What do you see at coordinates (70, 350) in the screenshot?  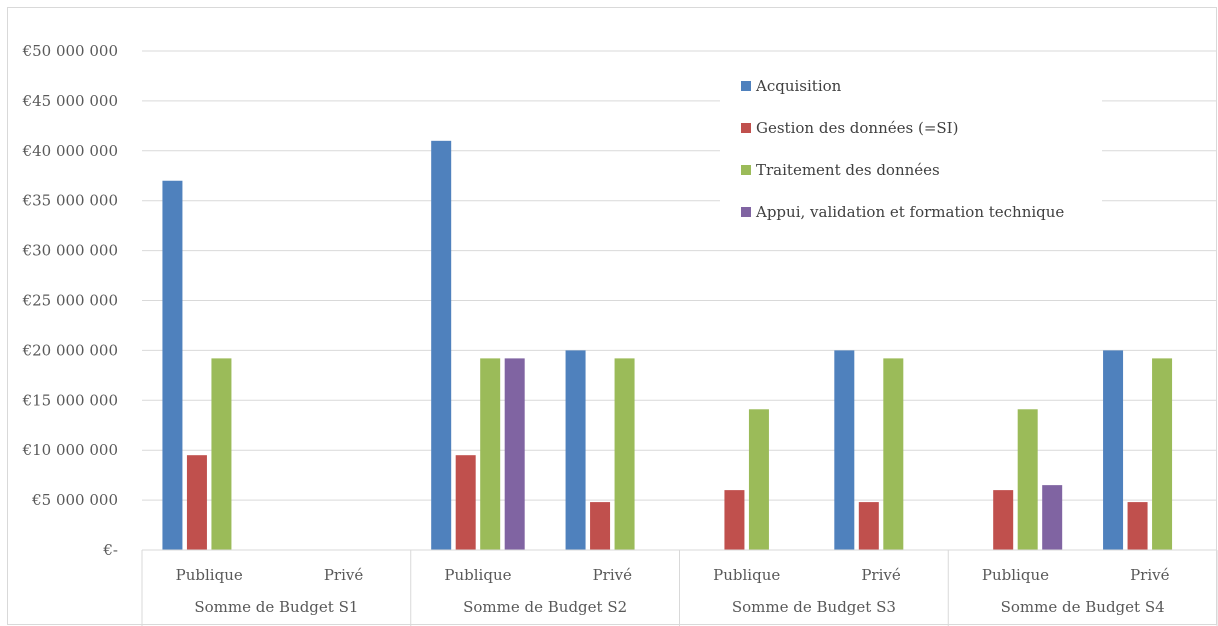 I see `y-tick-label: €20 000 000` at bounding box center [70, 350].